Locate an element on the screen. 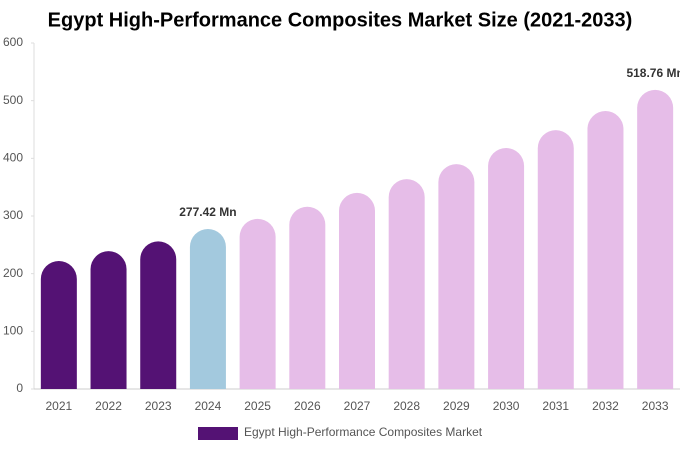  x-tick-label: 2032 is located at coordinates (605, 406).